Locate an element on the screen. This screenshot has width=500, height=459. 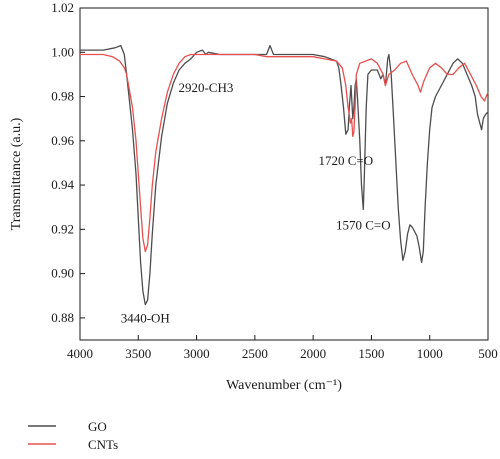
y-tick-label: 0.94 is located at coordinates (62, 184).